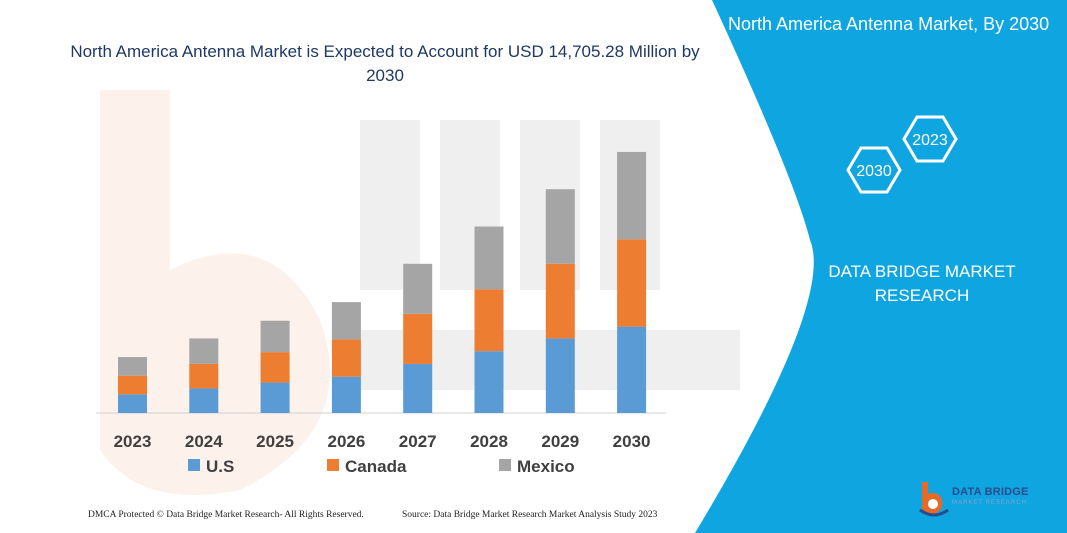 The width and height of the screenshot is (1067, 533). What do you see at coordinates (418, 338) in the screenshot?
I see `bar-canada-2027` at bounding box center [418, 338].